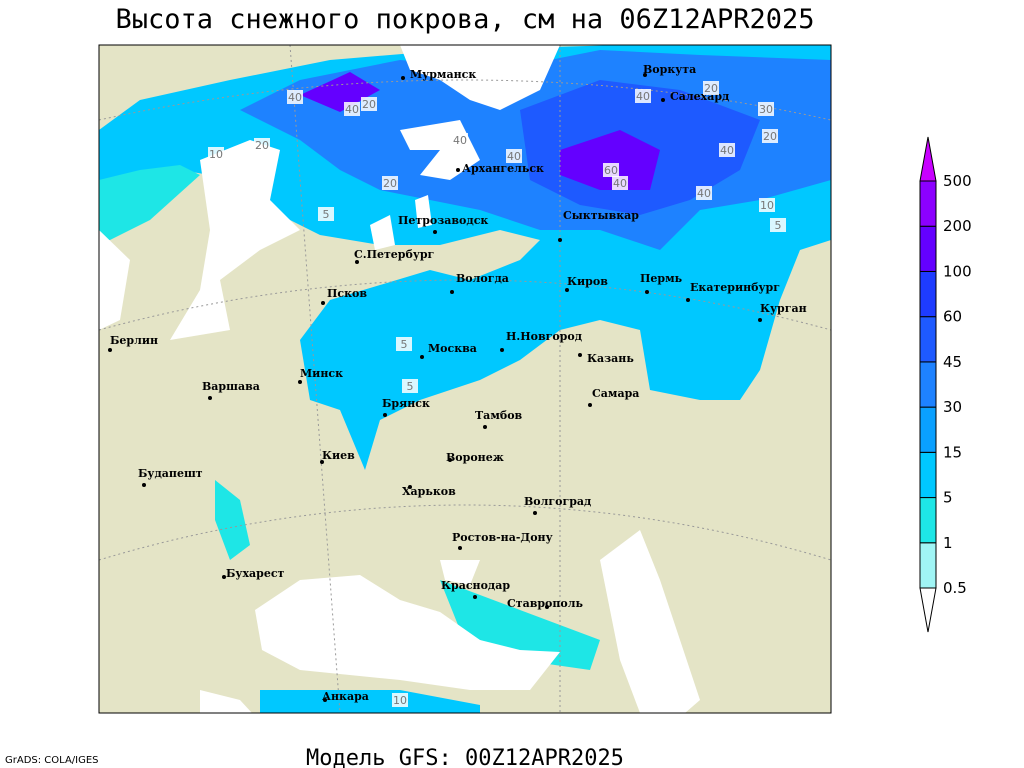 The width and height of the screenshot is (1024, 768). I want to click on city-label: Ставрополь, so click(545, 603).